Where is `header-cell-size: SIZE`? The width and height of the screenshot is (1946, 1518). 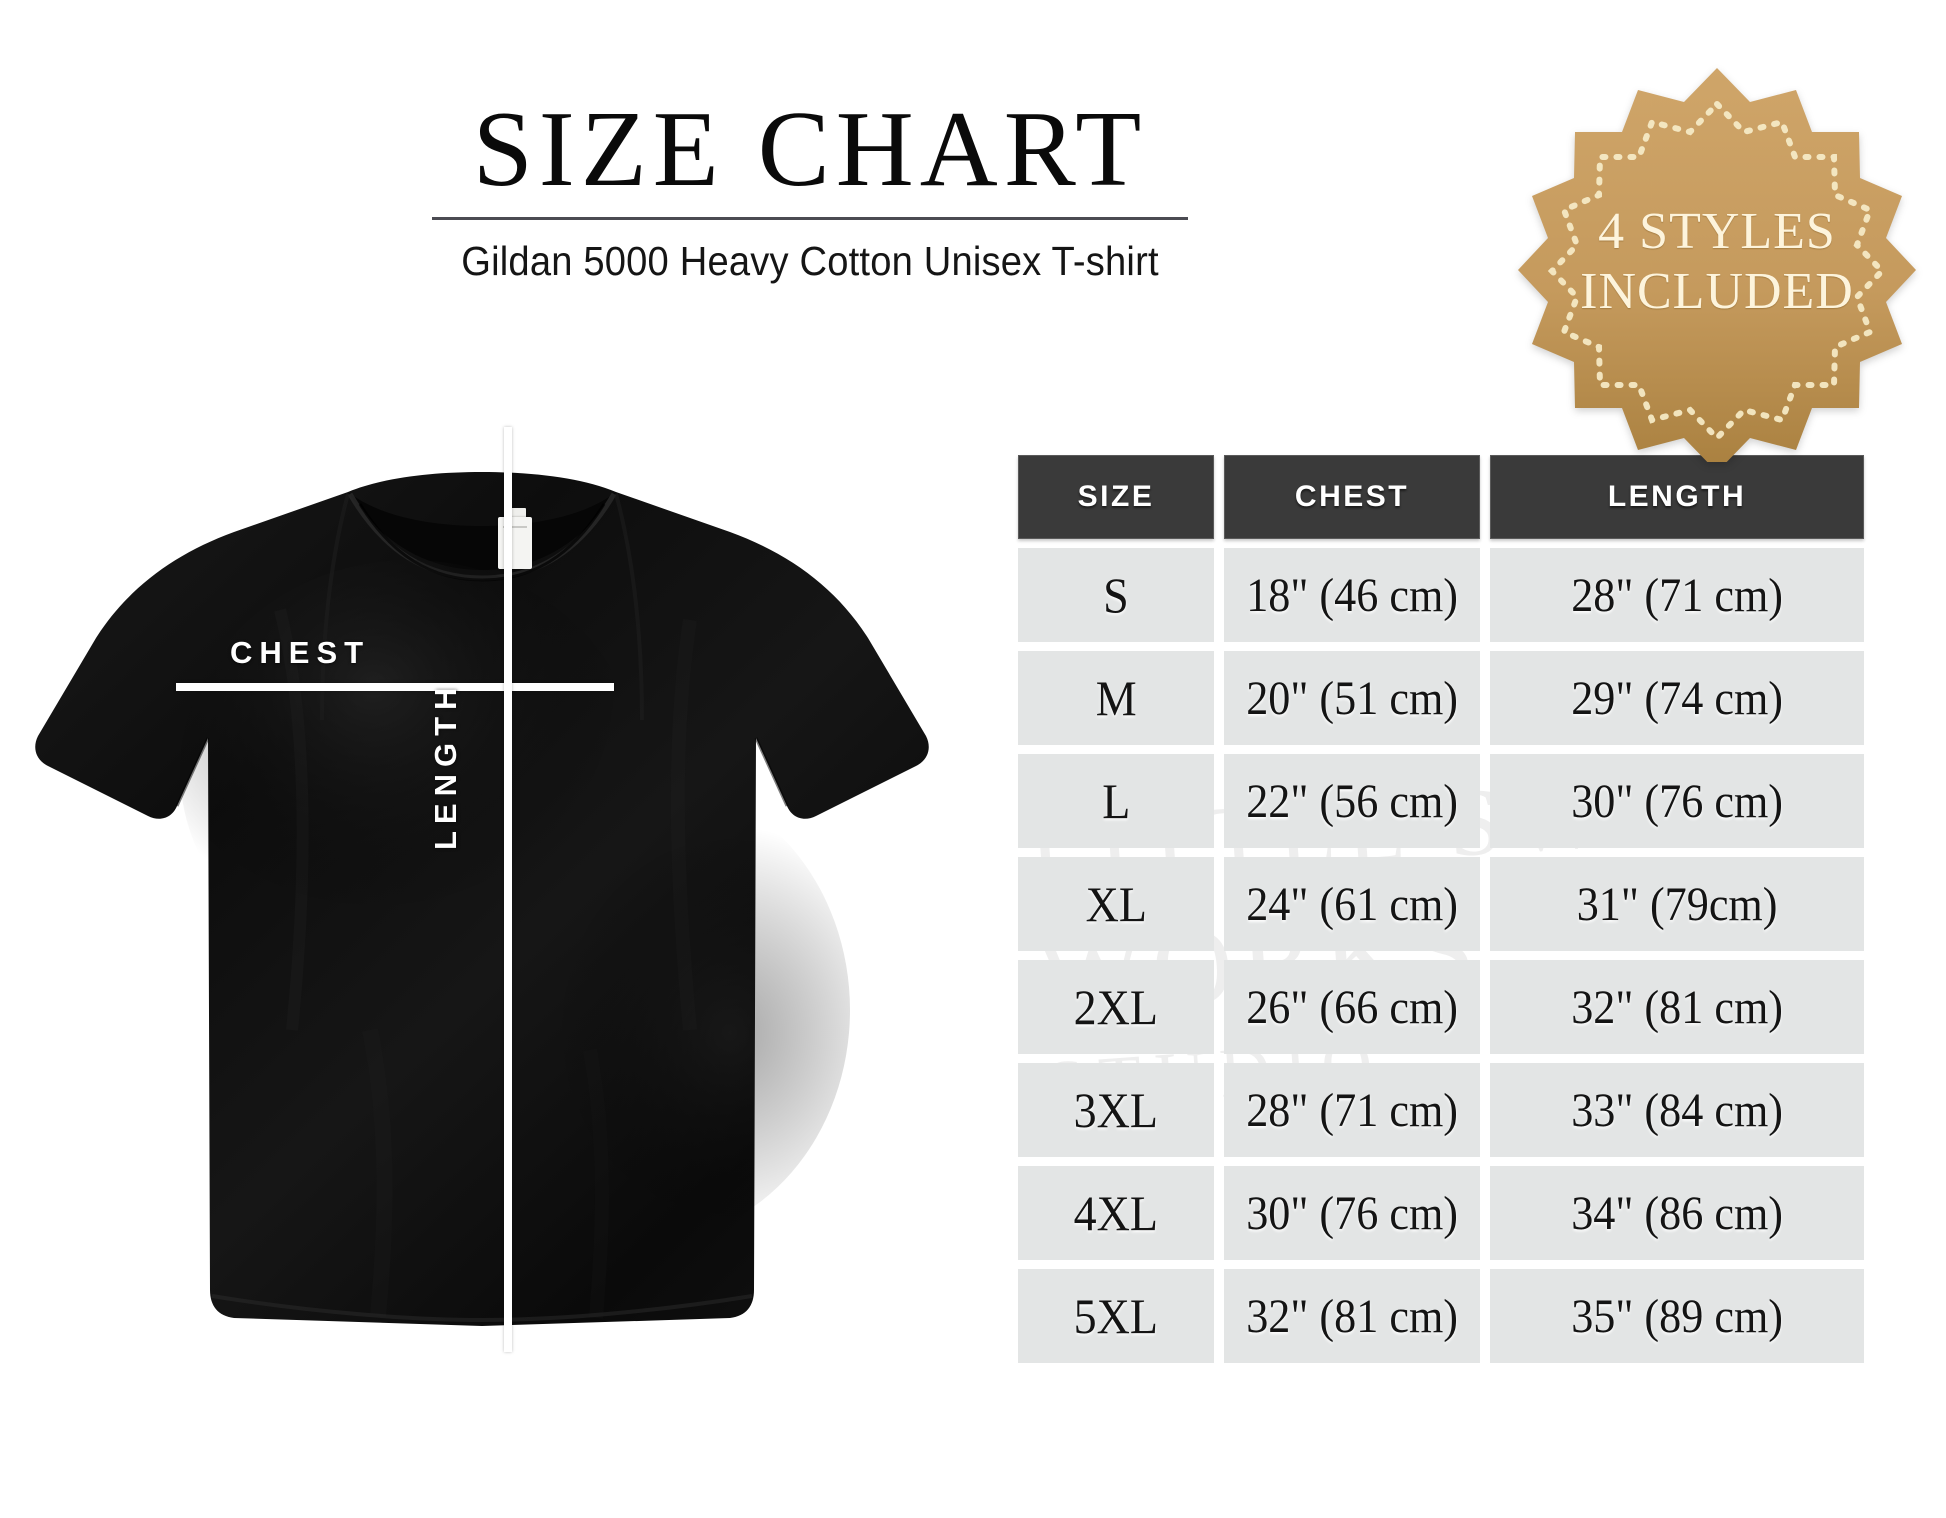
header-cell-size: SIZE is located at coordinates (1116, 497).